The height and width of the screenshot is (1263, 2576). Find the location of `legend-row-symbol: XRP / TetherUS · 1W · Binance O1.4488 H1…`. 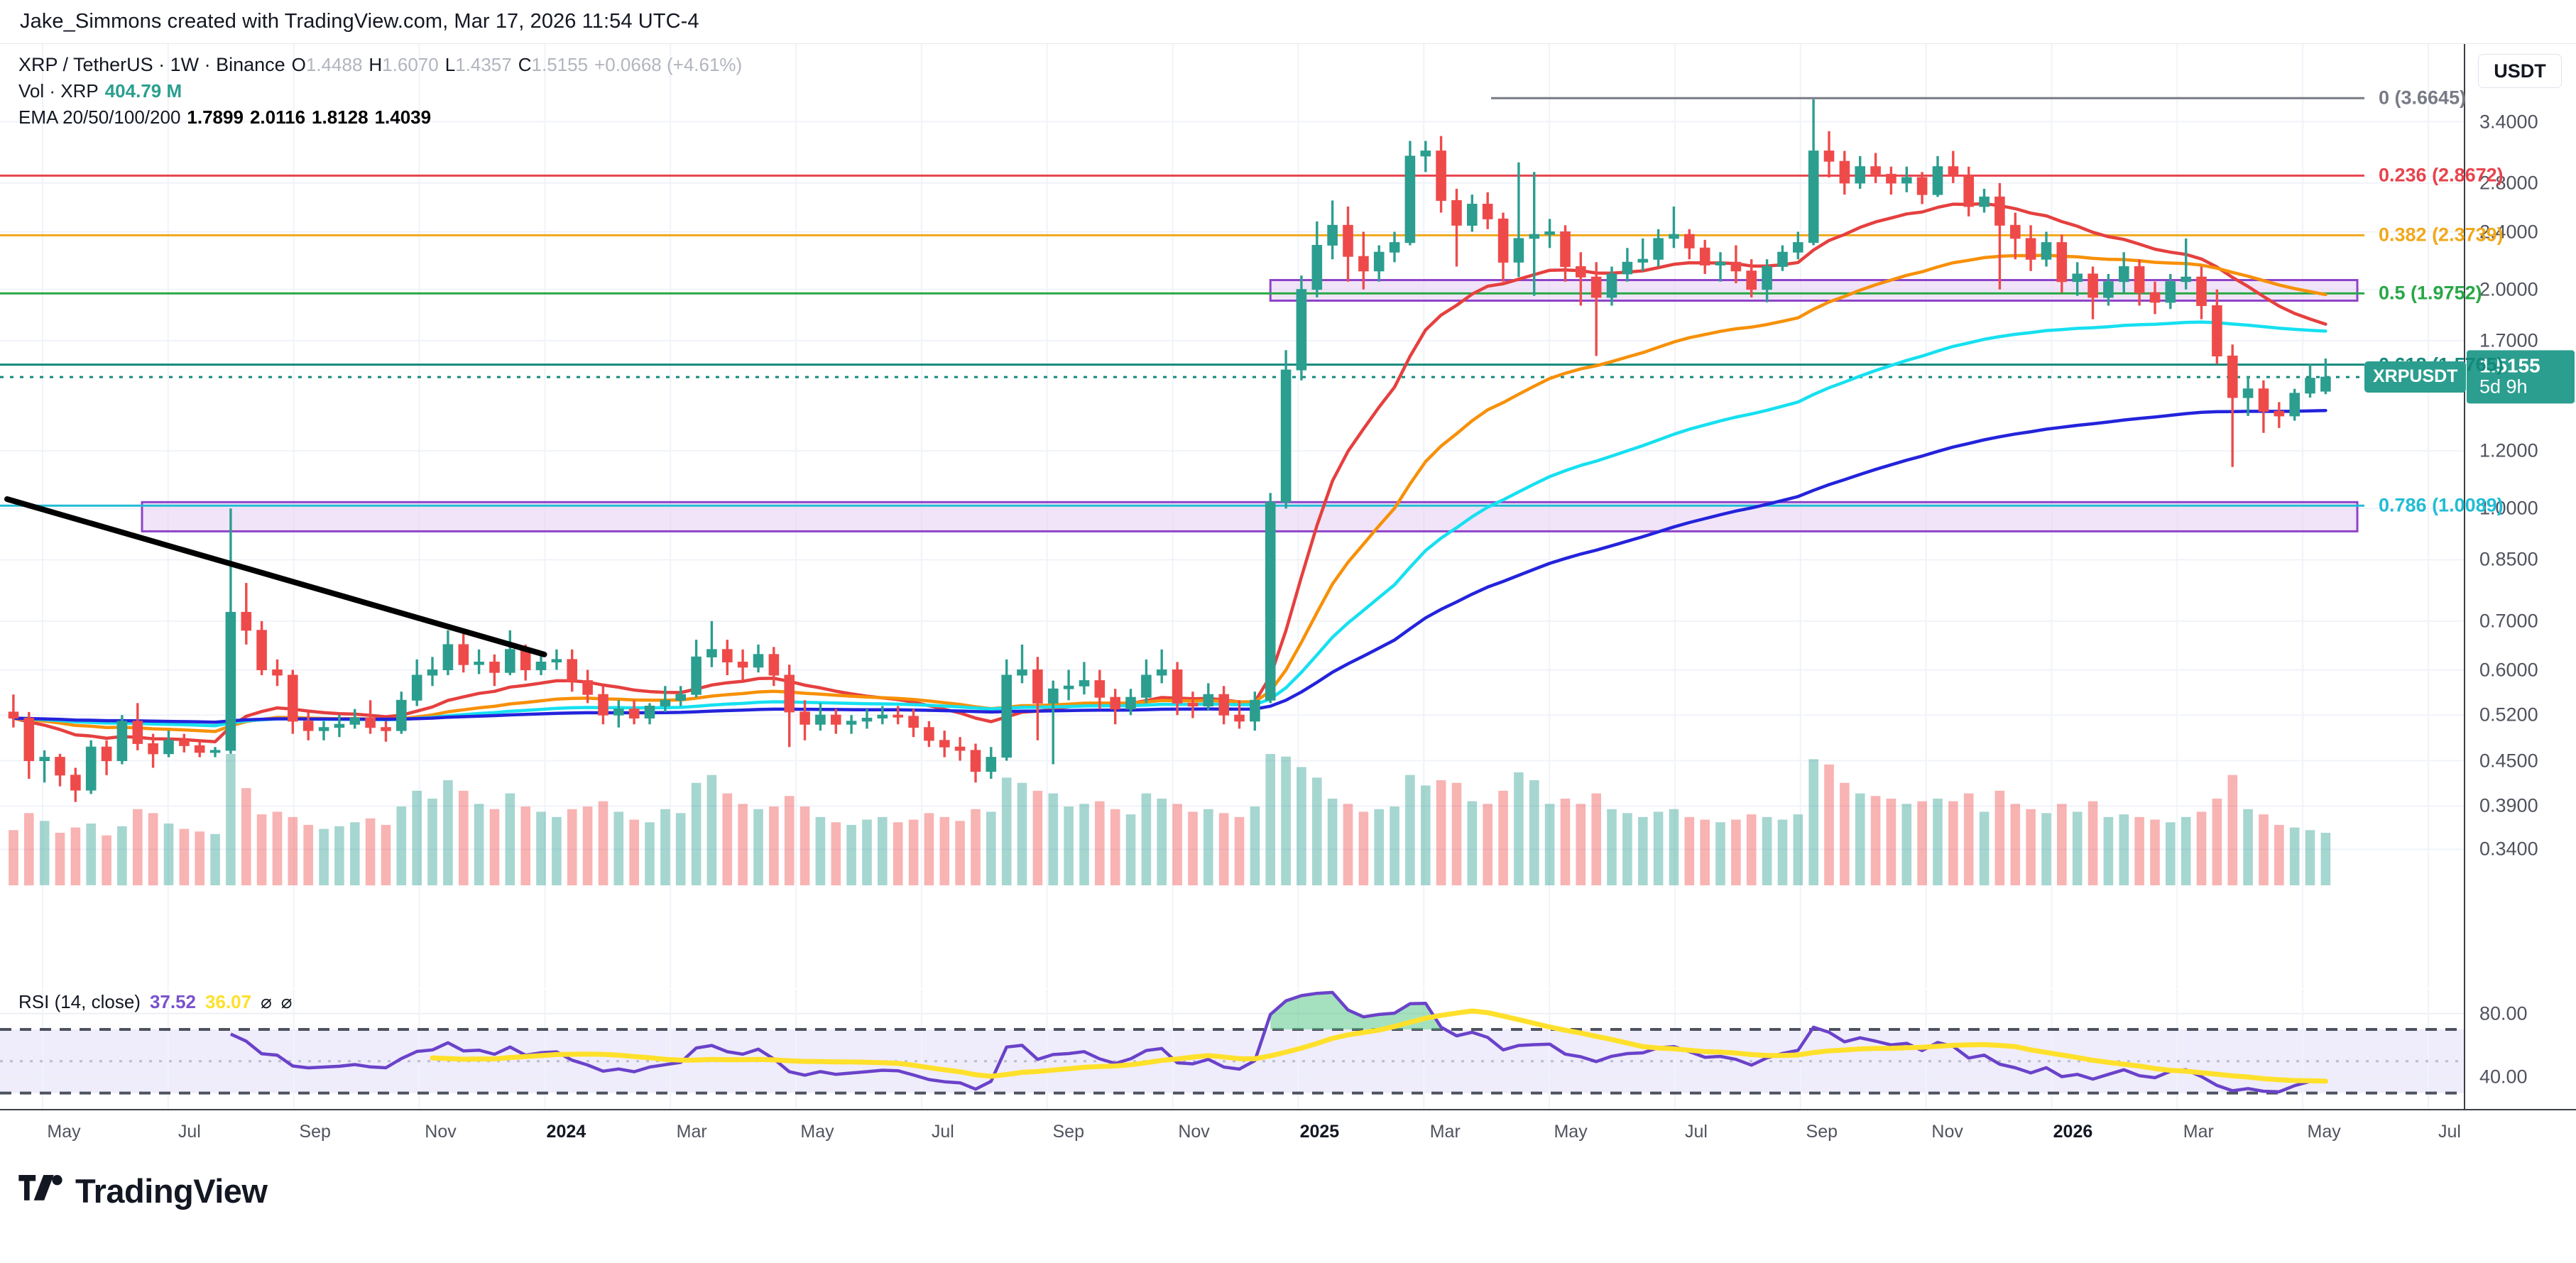

legend-row-symbol: XRP / TetherUS · 1W · Binance O1.4488 H1… is located at coordinates (380, 67).